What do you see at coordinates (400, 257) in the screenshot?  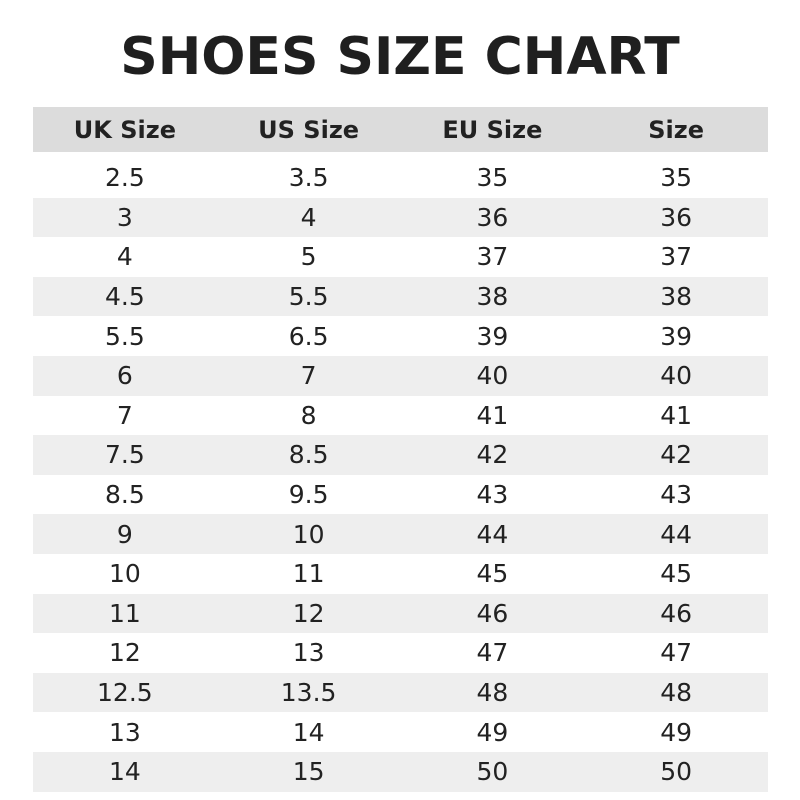 I see `table-row: 4 5 37 37` at bounding box center [400, 257].